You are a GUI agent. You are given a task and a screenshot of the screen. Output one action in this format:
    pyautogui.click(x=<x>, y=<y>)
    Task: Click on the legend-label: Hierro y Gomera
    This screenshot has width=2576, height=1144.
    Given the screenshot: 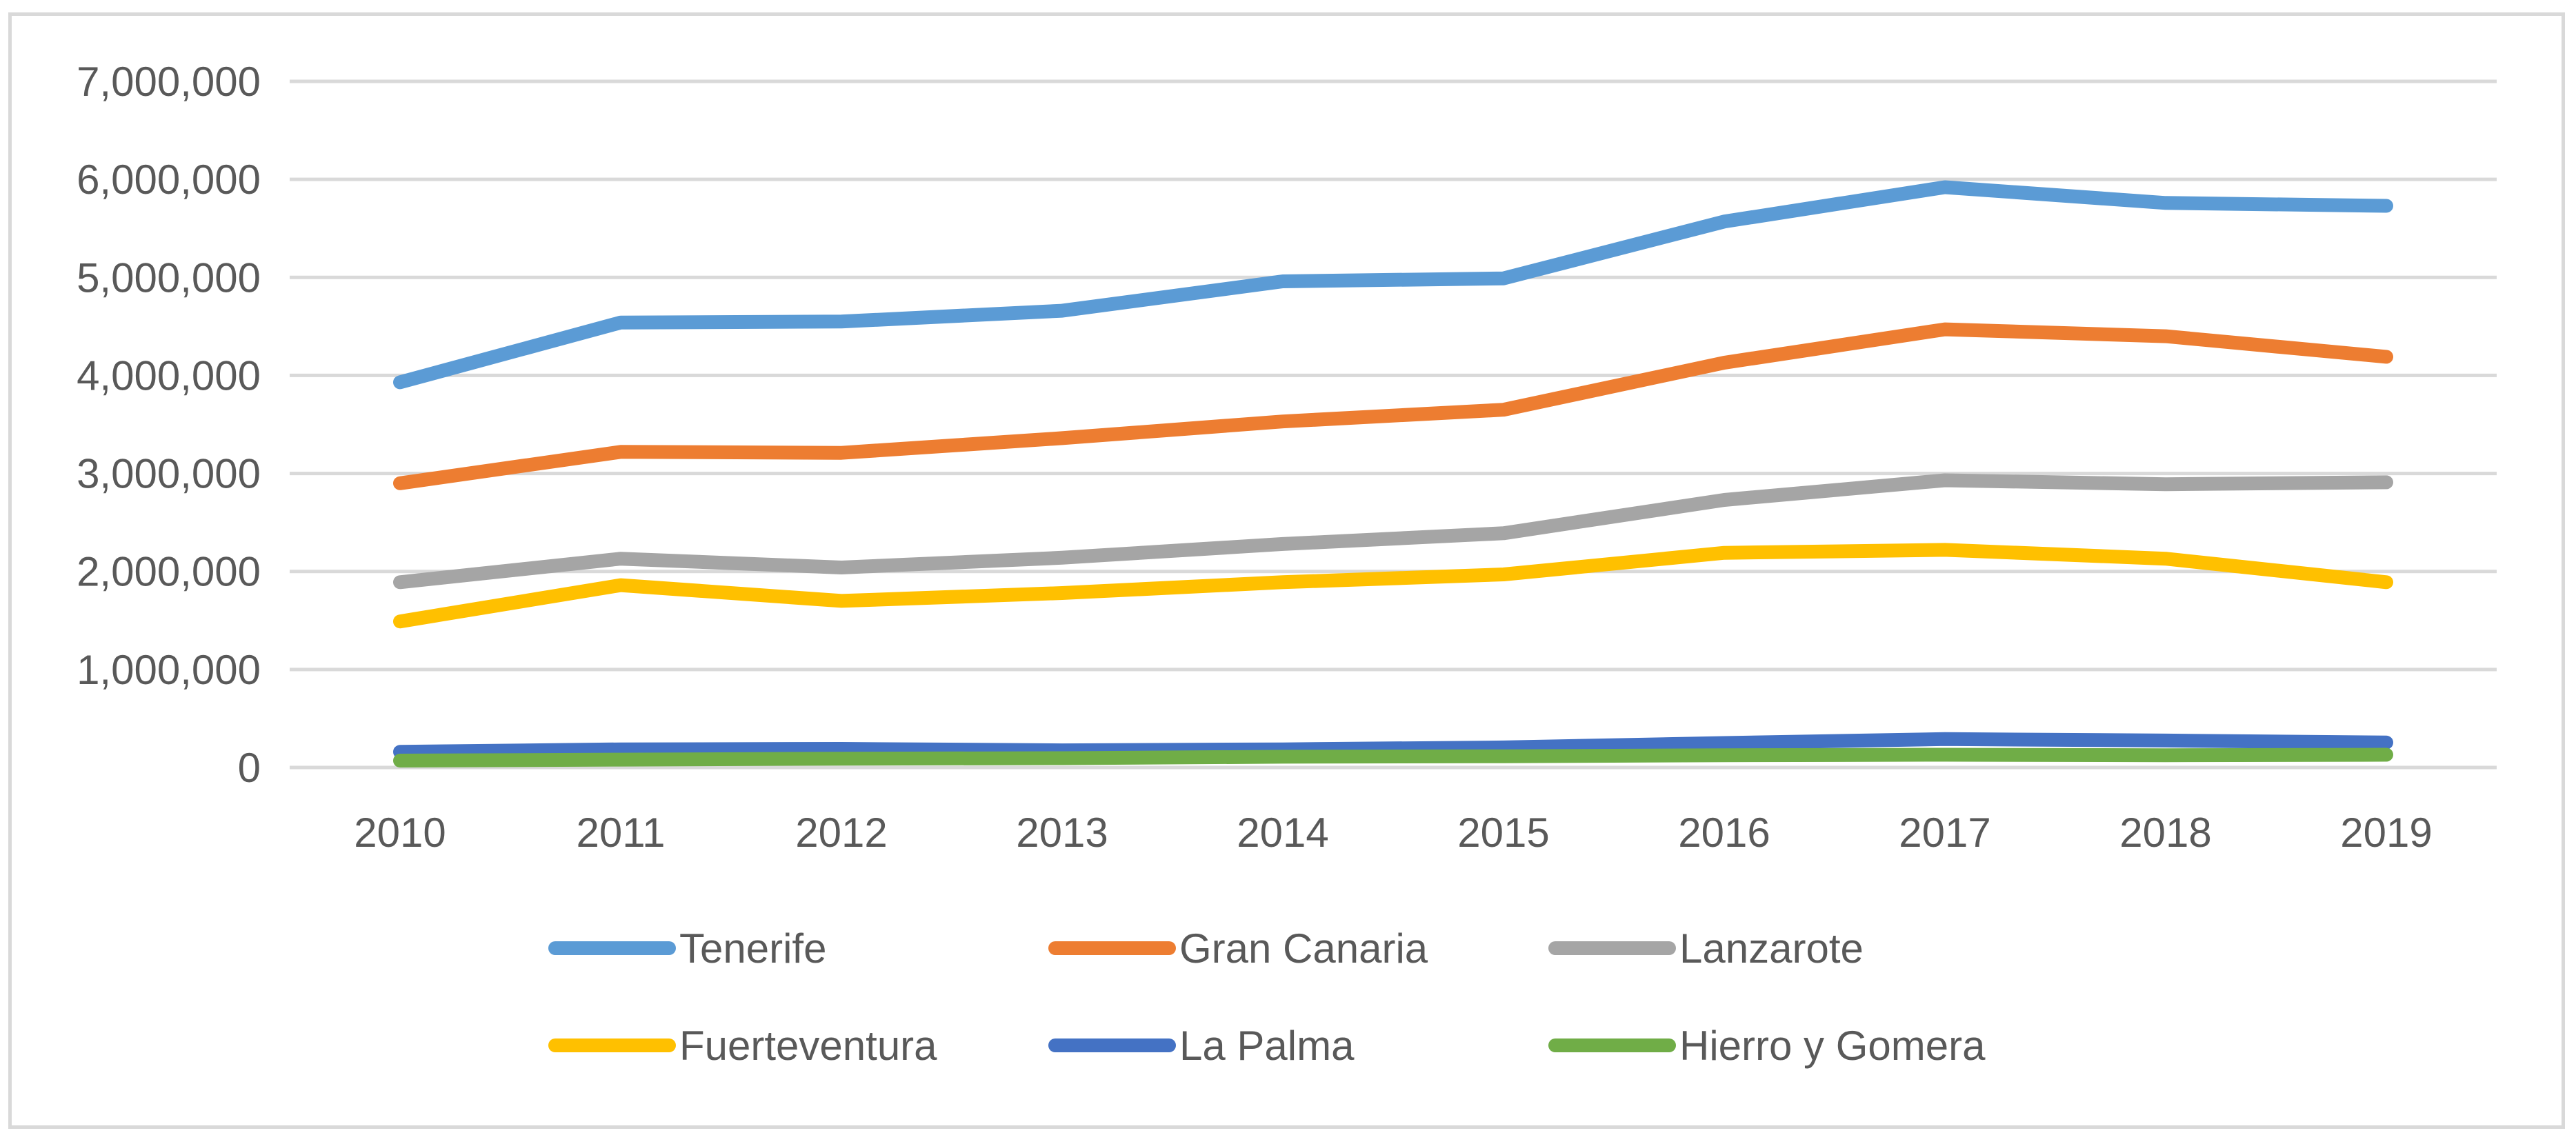 What is the action you would take?
    pyautogui.click(x=1832, y=1046)
    